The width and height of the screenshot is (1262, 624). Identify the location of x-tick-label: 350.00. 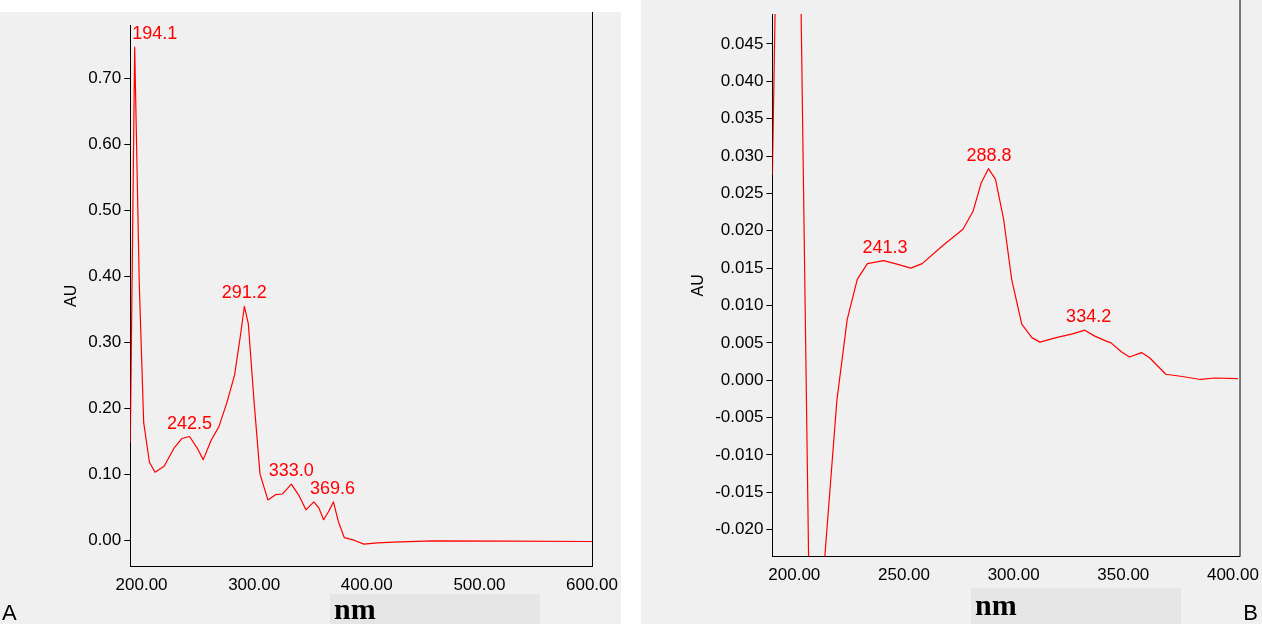
(1123, 575).